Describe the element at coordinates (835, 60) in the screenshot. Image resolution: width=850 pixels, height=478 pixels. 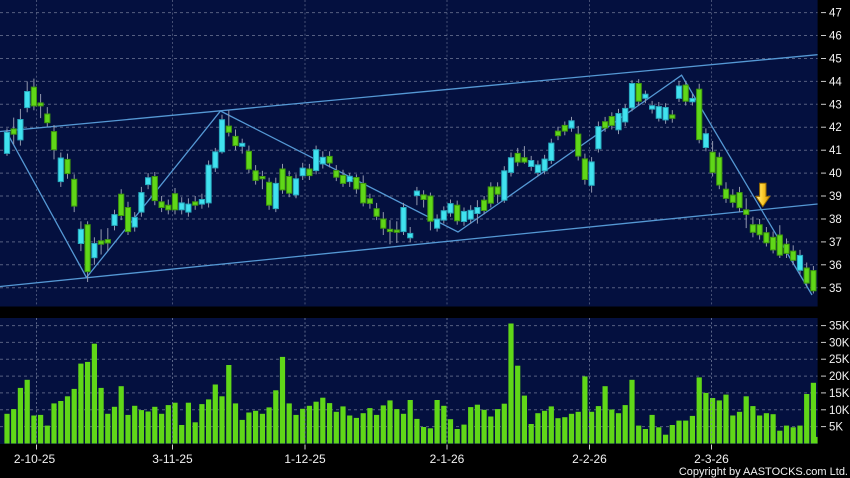
I see `svg-text: 45` at that location.